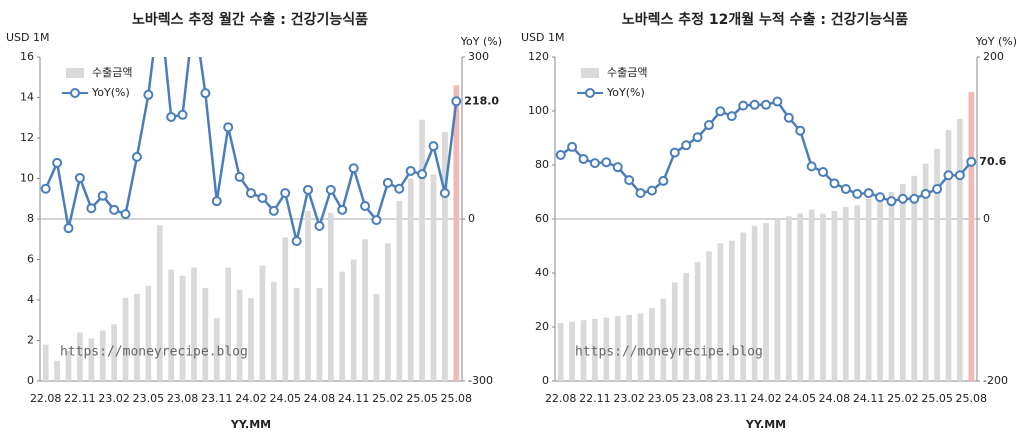 Image resolution: width=1024 pixels, height=442 pixels. What do you see at coordinates (937, 398) in the screenshot?
I see `x-tick-label: 25.05` at bounding box center [937, 398].